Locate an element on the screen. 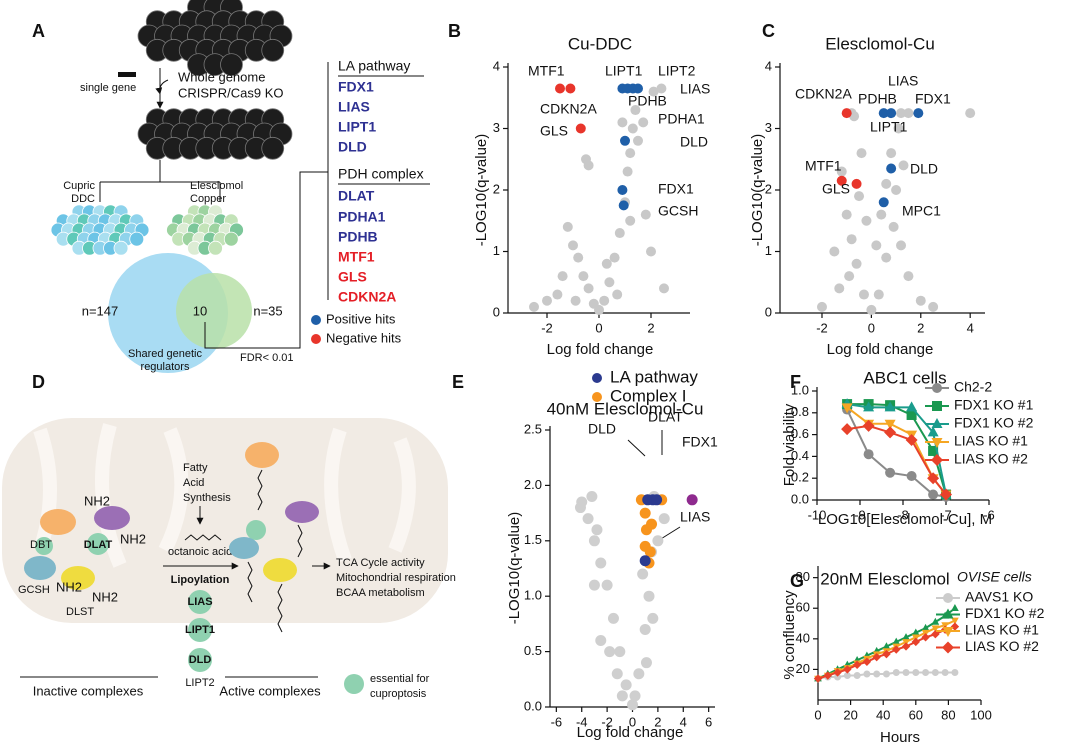 The height and width of the screenshot is (745, 1080). panel-label: B is located at coordinates (454, 31).